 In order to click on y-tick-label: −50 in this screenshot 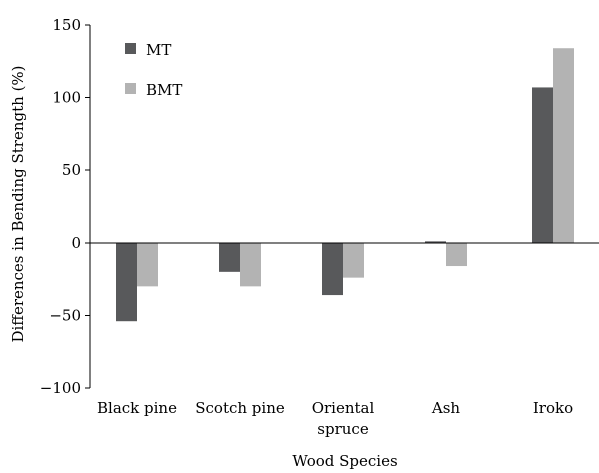, I will do `click(65, 315)`.